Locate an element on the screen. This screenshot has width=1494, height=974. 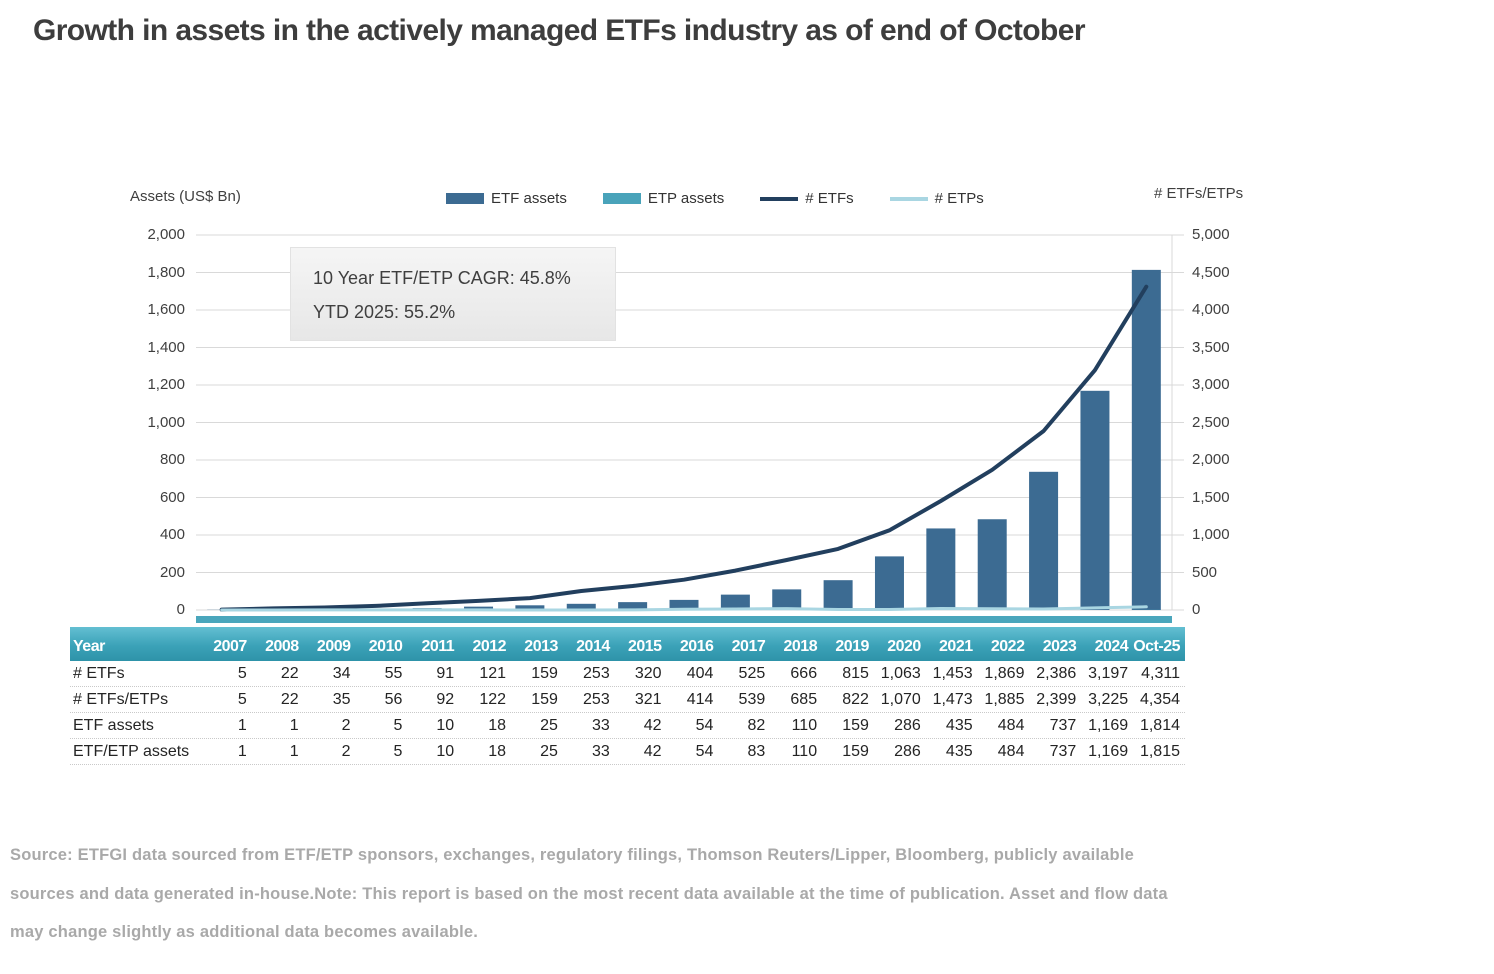
table-cell: 33 is located at coordinates (600, 725).